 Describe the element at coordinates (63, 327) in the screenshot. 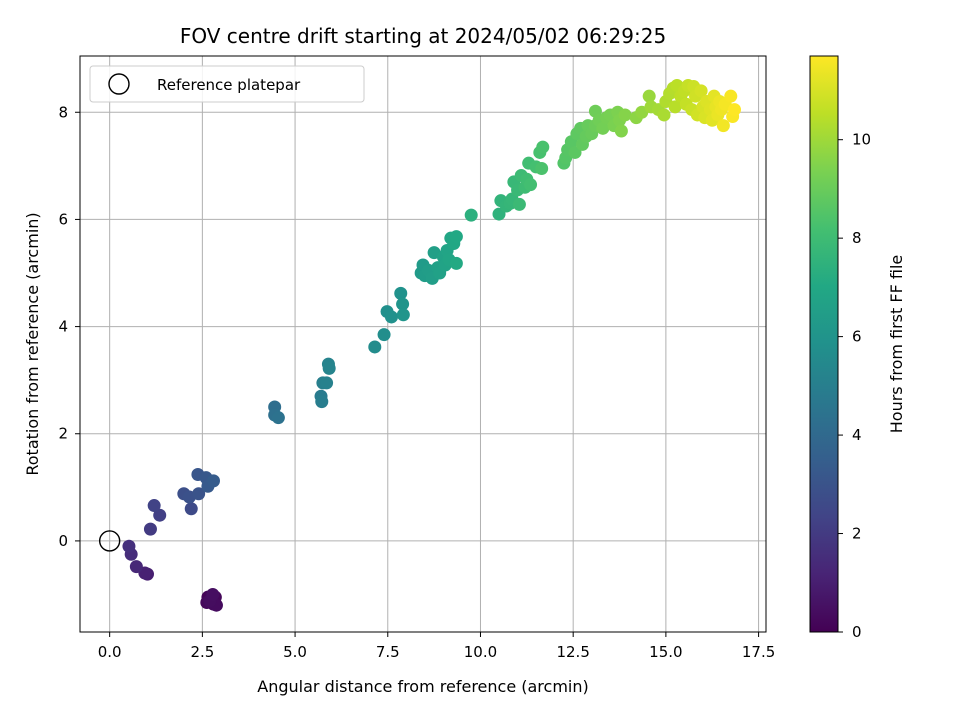

I see `y-tick-label: 4` at that location.